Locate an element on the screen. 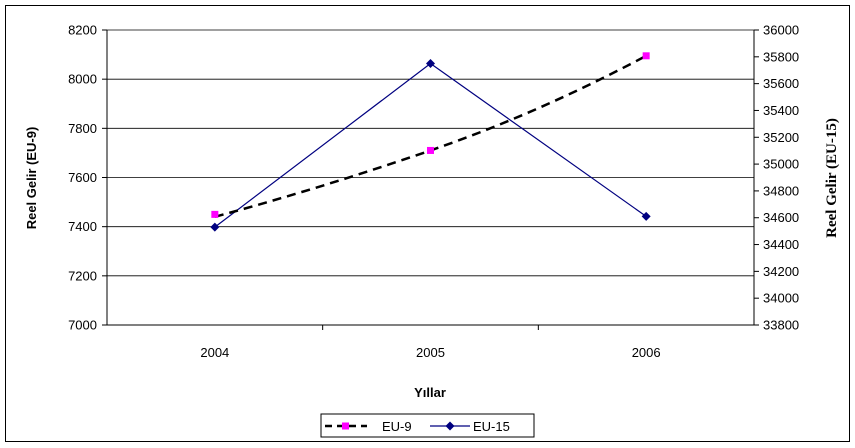 The width and height of the screenshot is (855, 448). right-tick-label: 35800 is located at coordinates (781, 56).